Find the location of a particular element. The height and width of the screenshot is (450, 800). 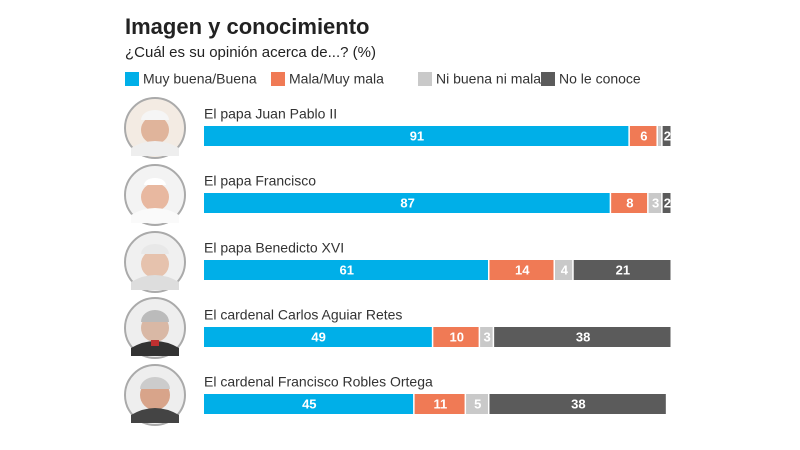

legend-label: Mala/Muy mala is located at coordinates (336, 79).